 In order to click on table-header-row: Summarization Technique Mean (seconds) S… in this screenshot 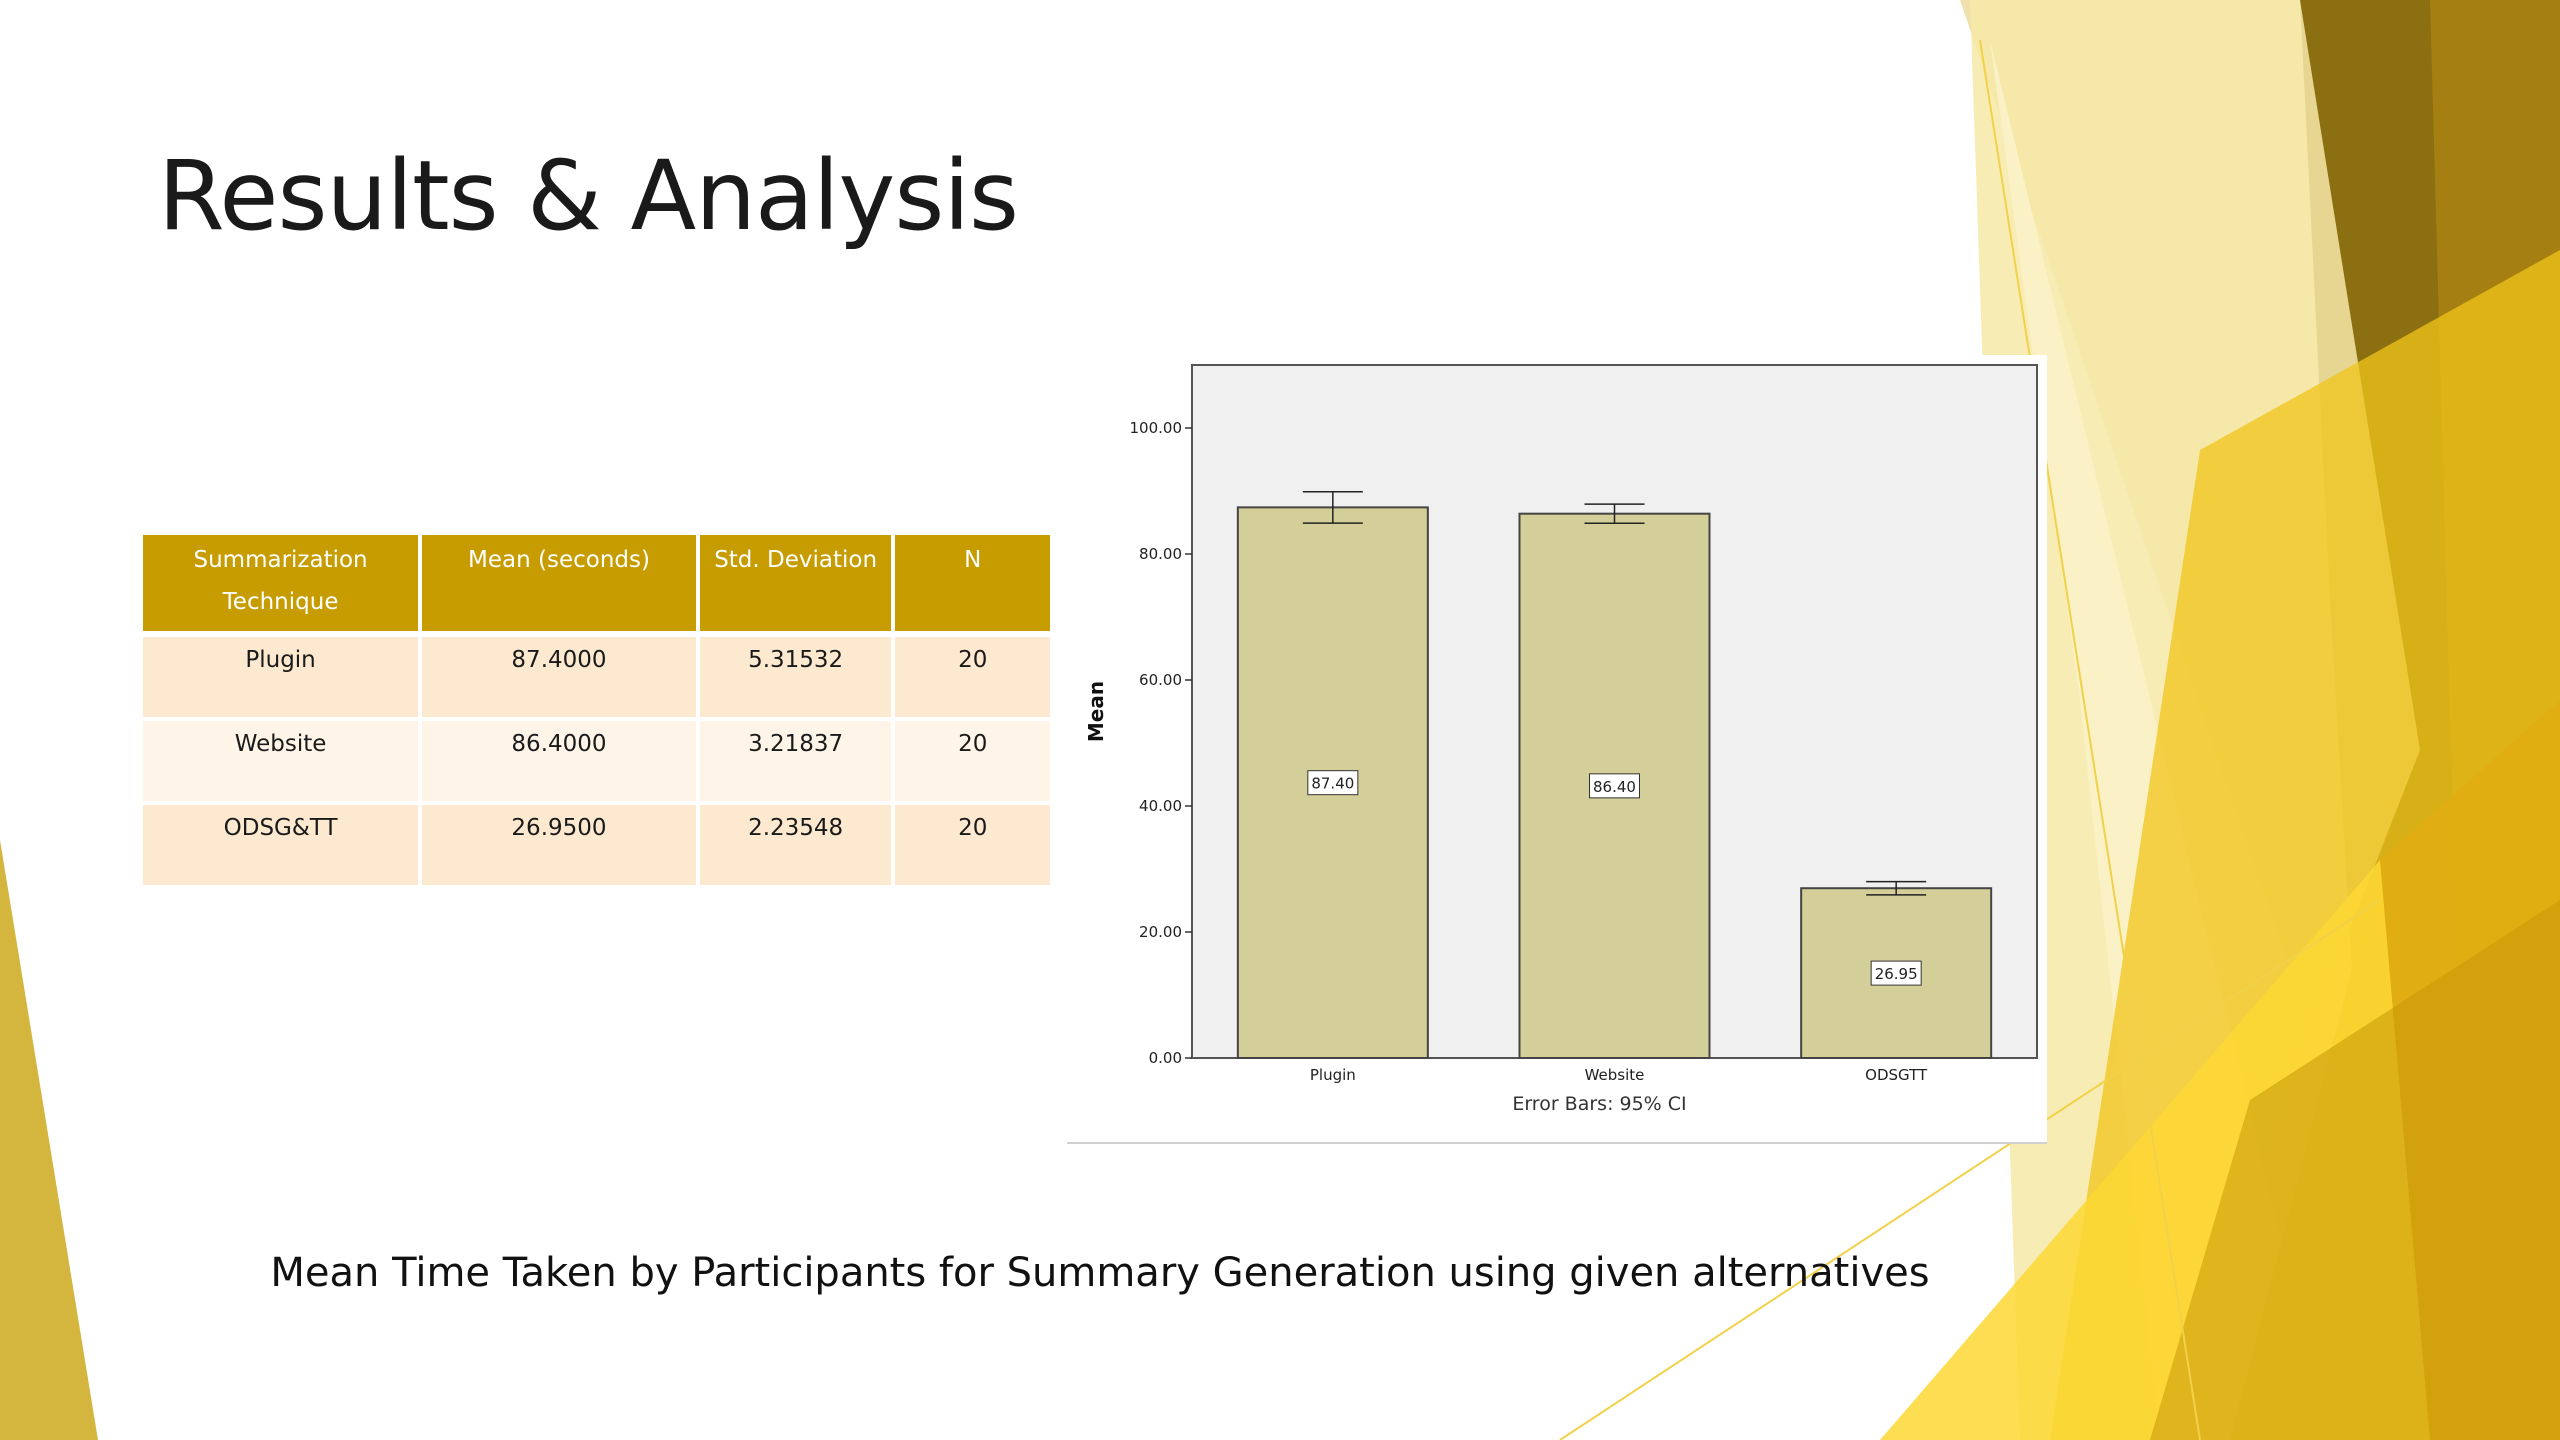, I will do `click(596, 586)`.